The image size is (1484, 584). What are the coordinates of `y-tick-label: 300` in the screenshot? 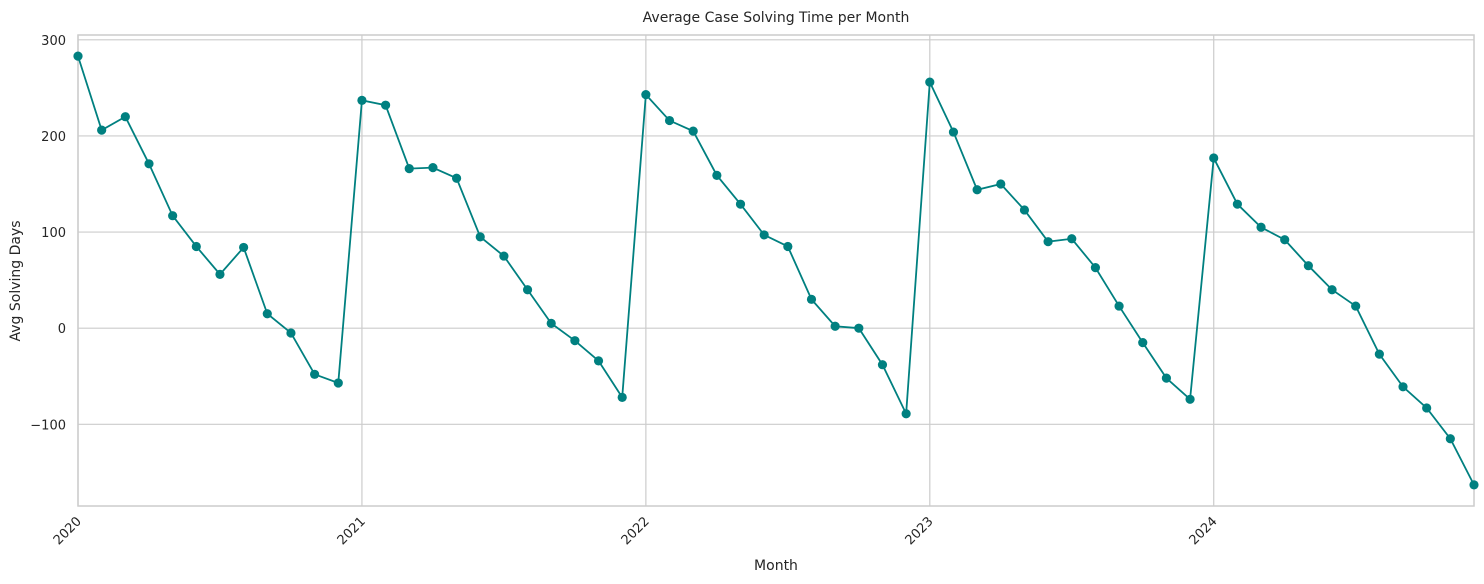 It's located at (53, 41).